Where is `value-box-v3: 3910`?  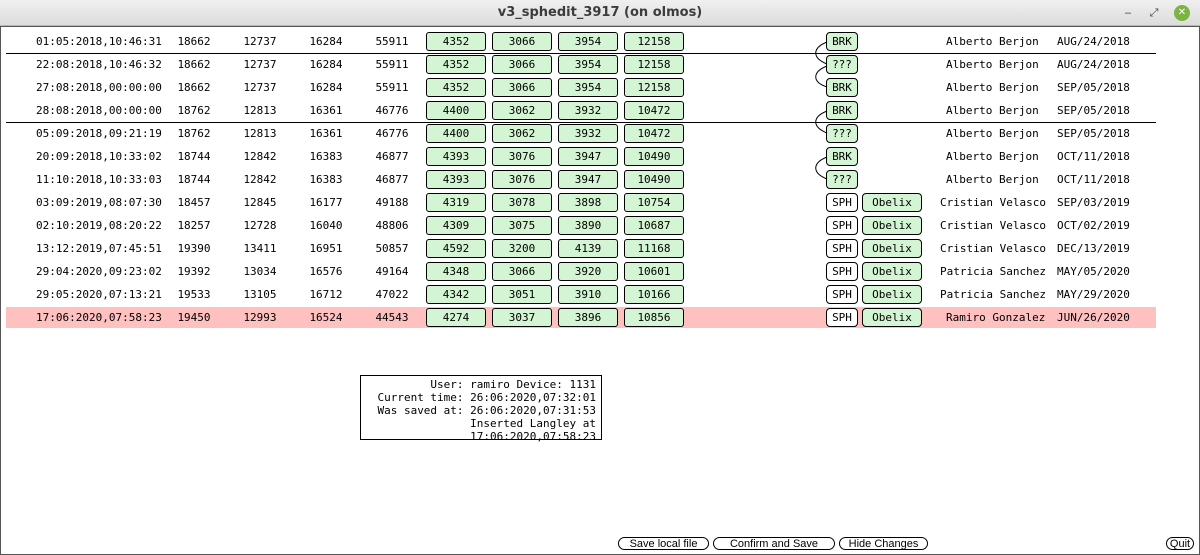 value-box-v3: 3910 is located at coordinates (588, 294).